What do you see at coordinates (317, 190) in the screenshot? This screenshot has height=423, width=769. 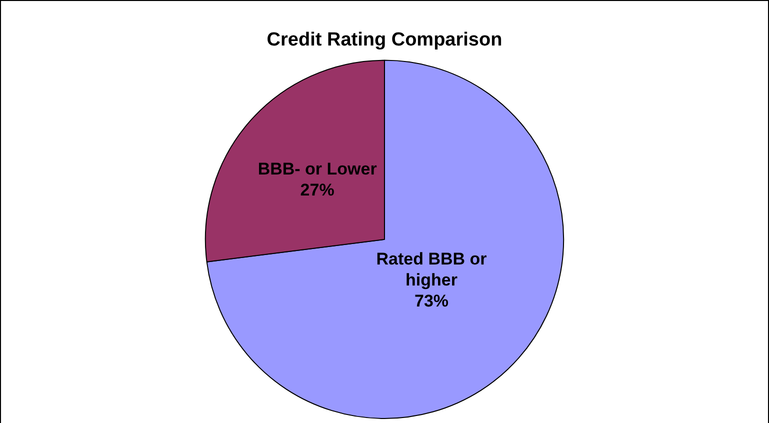 I see `data-label: 27%` at bounding box center [317, 190].